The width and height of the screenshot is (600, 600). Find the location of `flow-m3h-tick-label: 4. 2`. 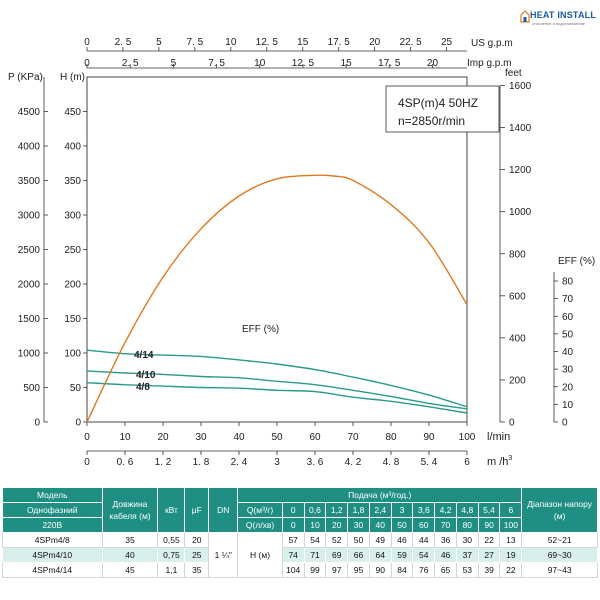

flow-m3h-tick-label: 4. 2 is located at coordinates (353, 462).